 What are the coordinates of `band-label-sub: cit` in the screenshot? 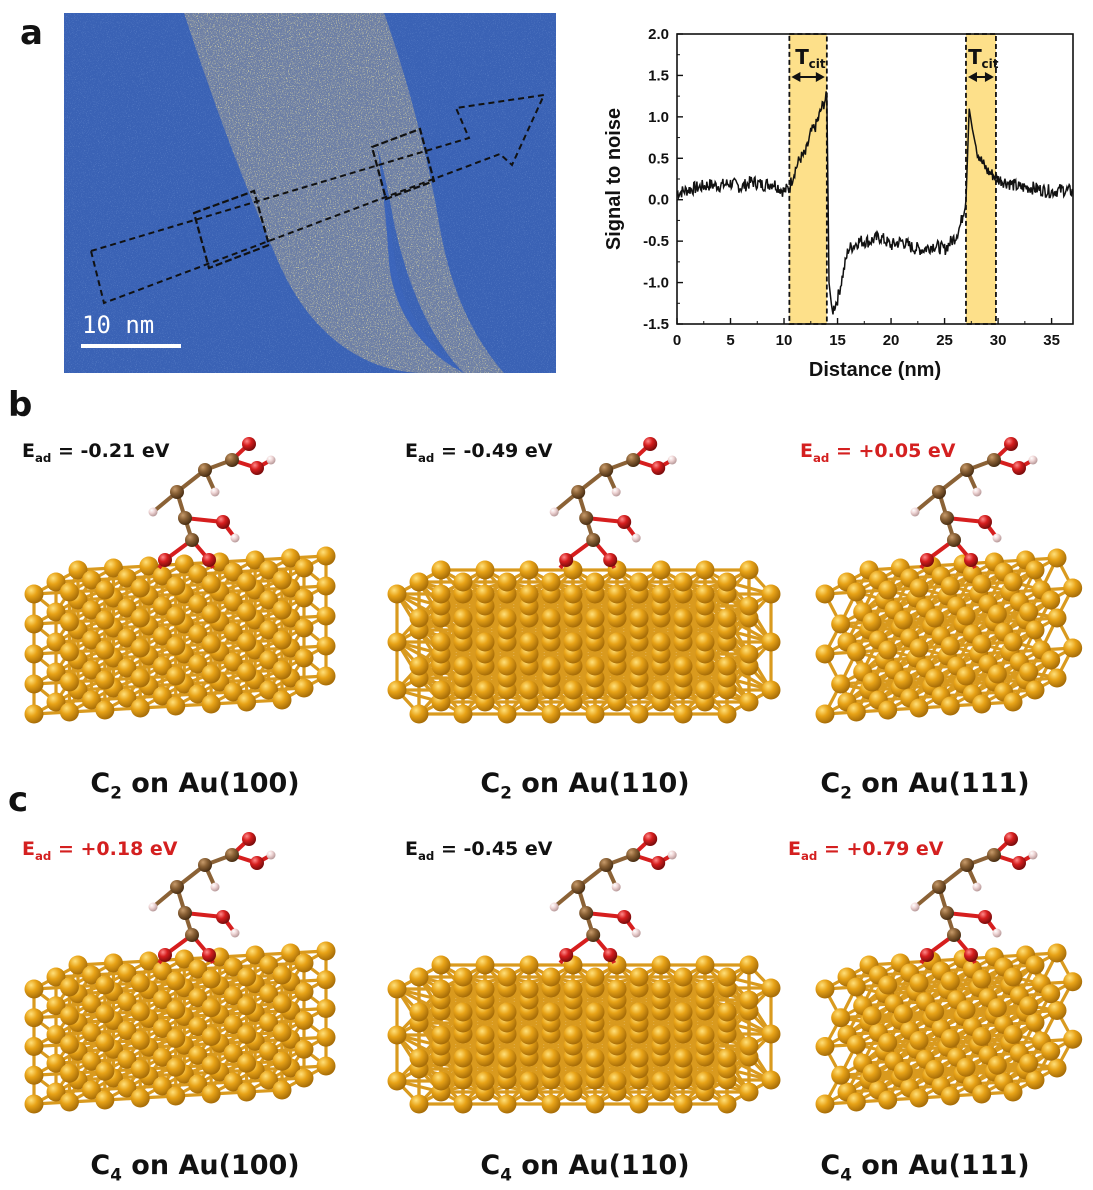 It's located at (817, 64).